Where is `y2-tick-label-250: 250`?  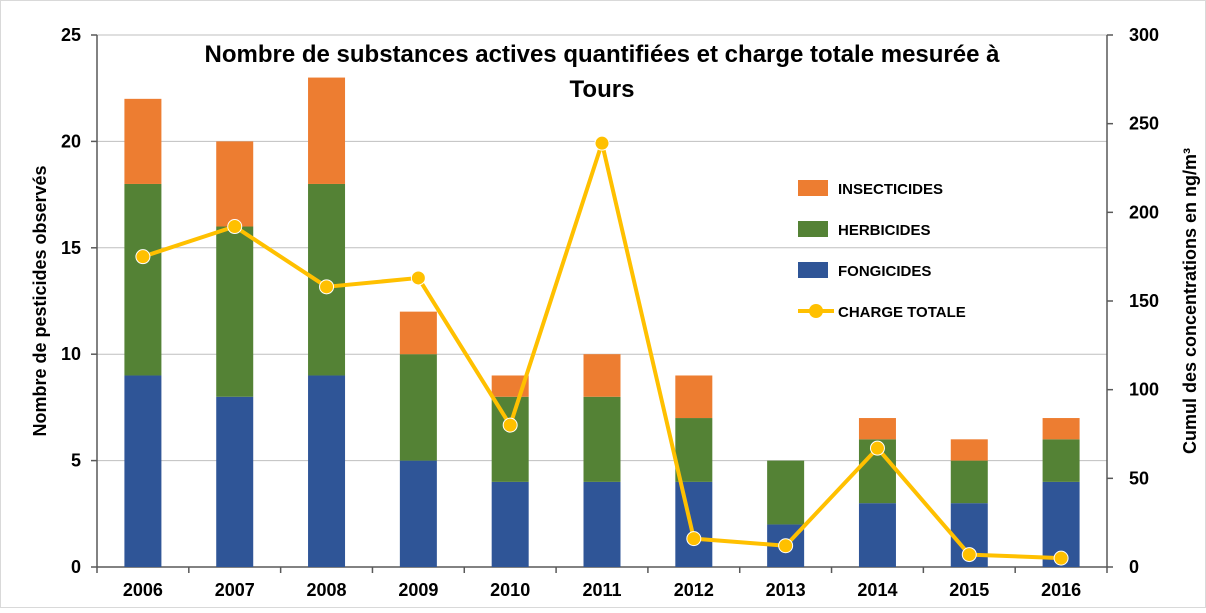 y2-tick-label-250: 250 is located at coordinates (1144, 124).